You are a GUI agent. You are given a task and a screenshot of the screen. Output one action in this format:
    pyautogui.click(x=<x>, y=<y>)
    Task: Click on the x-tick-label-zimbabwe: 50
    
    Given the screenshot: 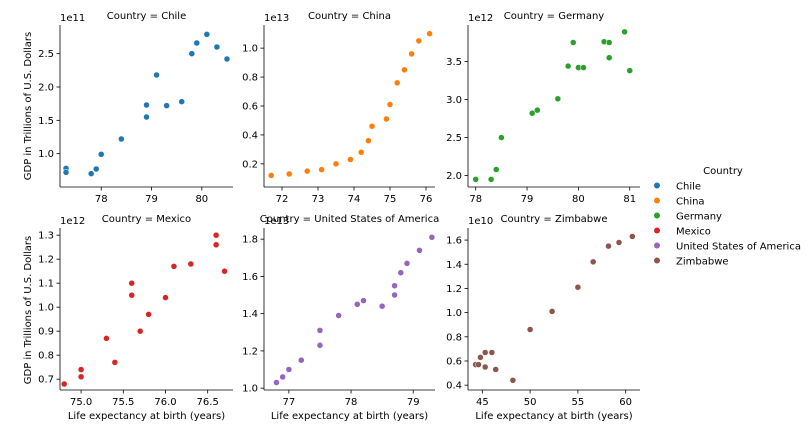 What is the action you would take?
    pyautogui.click(x=530, y=402)
    